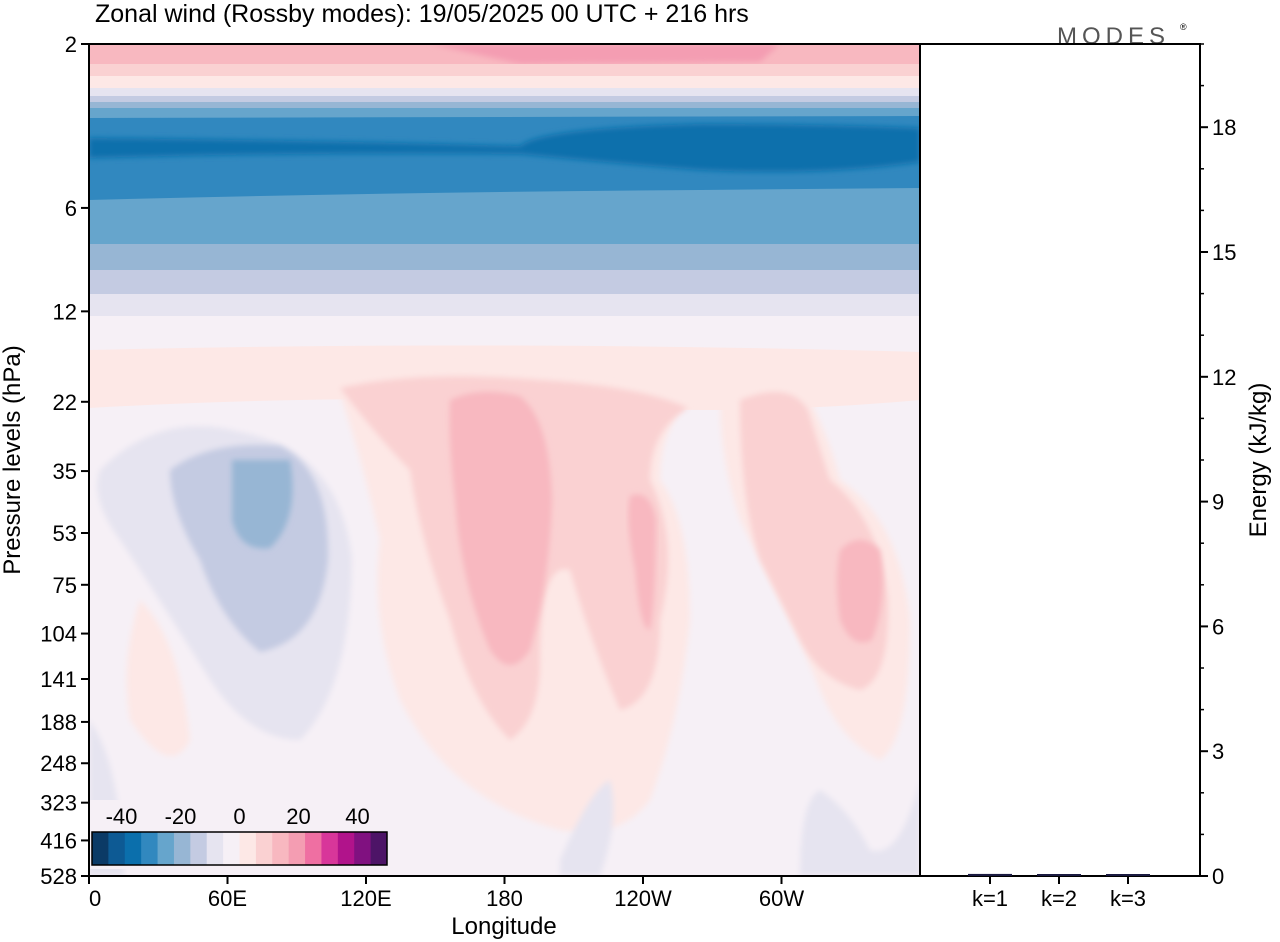  Describe the element at coordinates (1128, 898) in the screenshot. I see `energy-x-tick-label: k=3` at that location.